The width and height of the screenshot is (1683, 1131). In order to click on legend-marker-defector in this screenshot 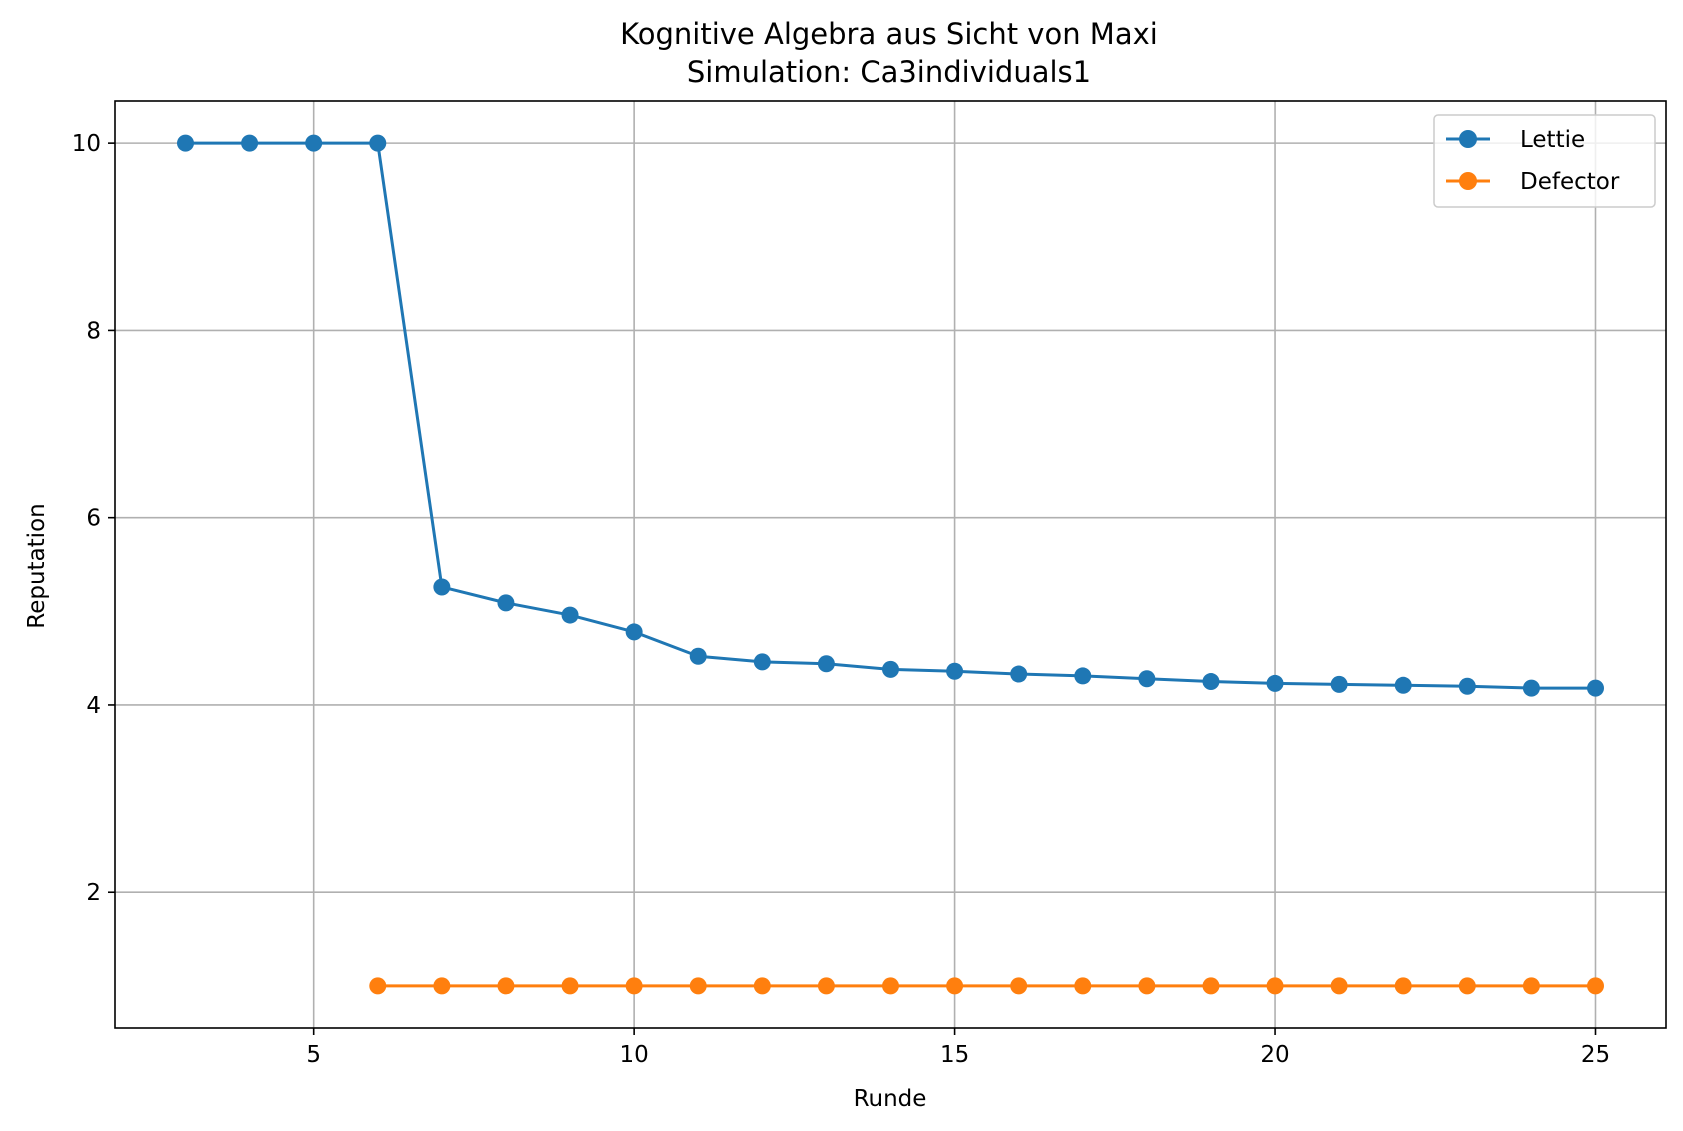, I will do `click(1468, 181)`.